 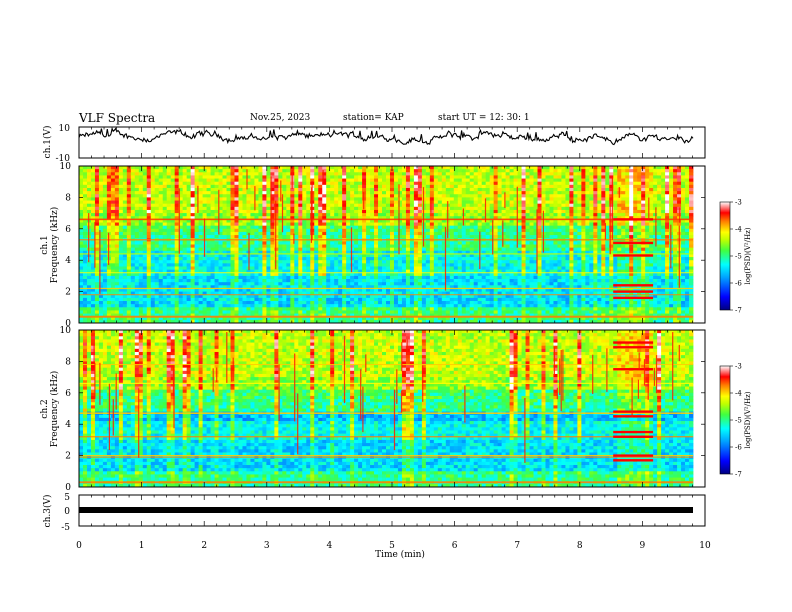 I want to click on ch1-spec-ylabel-a: ch.1, so click(x=45, y=244).